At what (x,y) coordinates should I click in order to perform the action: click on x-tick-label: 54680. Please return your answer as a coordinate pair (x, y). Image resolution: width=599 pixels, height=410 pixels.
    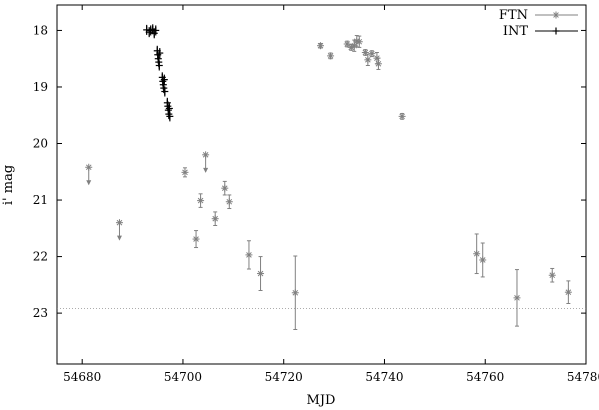
    Looking at the image, I should click on (82, 377).